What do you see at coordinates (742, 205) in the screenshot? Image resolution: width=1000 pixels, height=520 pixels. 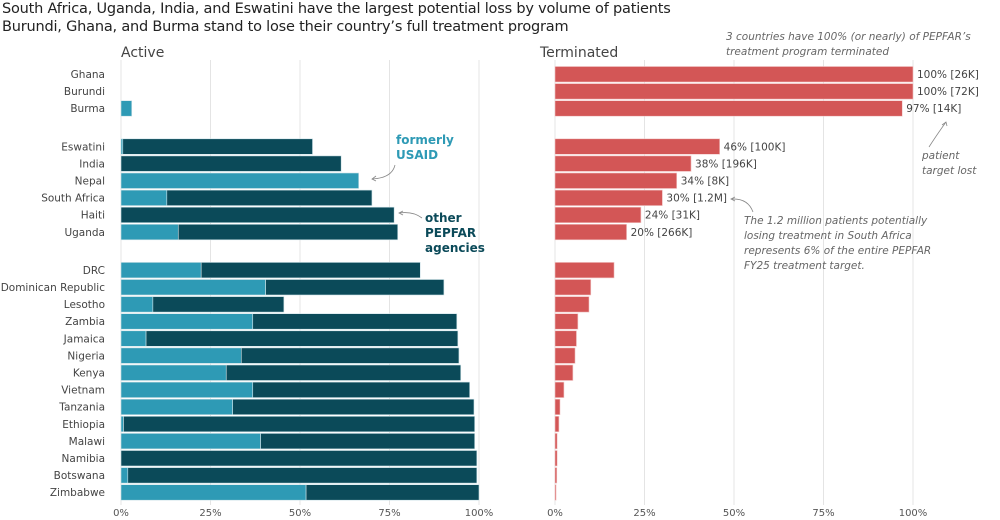 I see `arrow-south-africa` at bounding box center [742, 205].